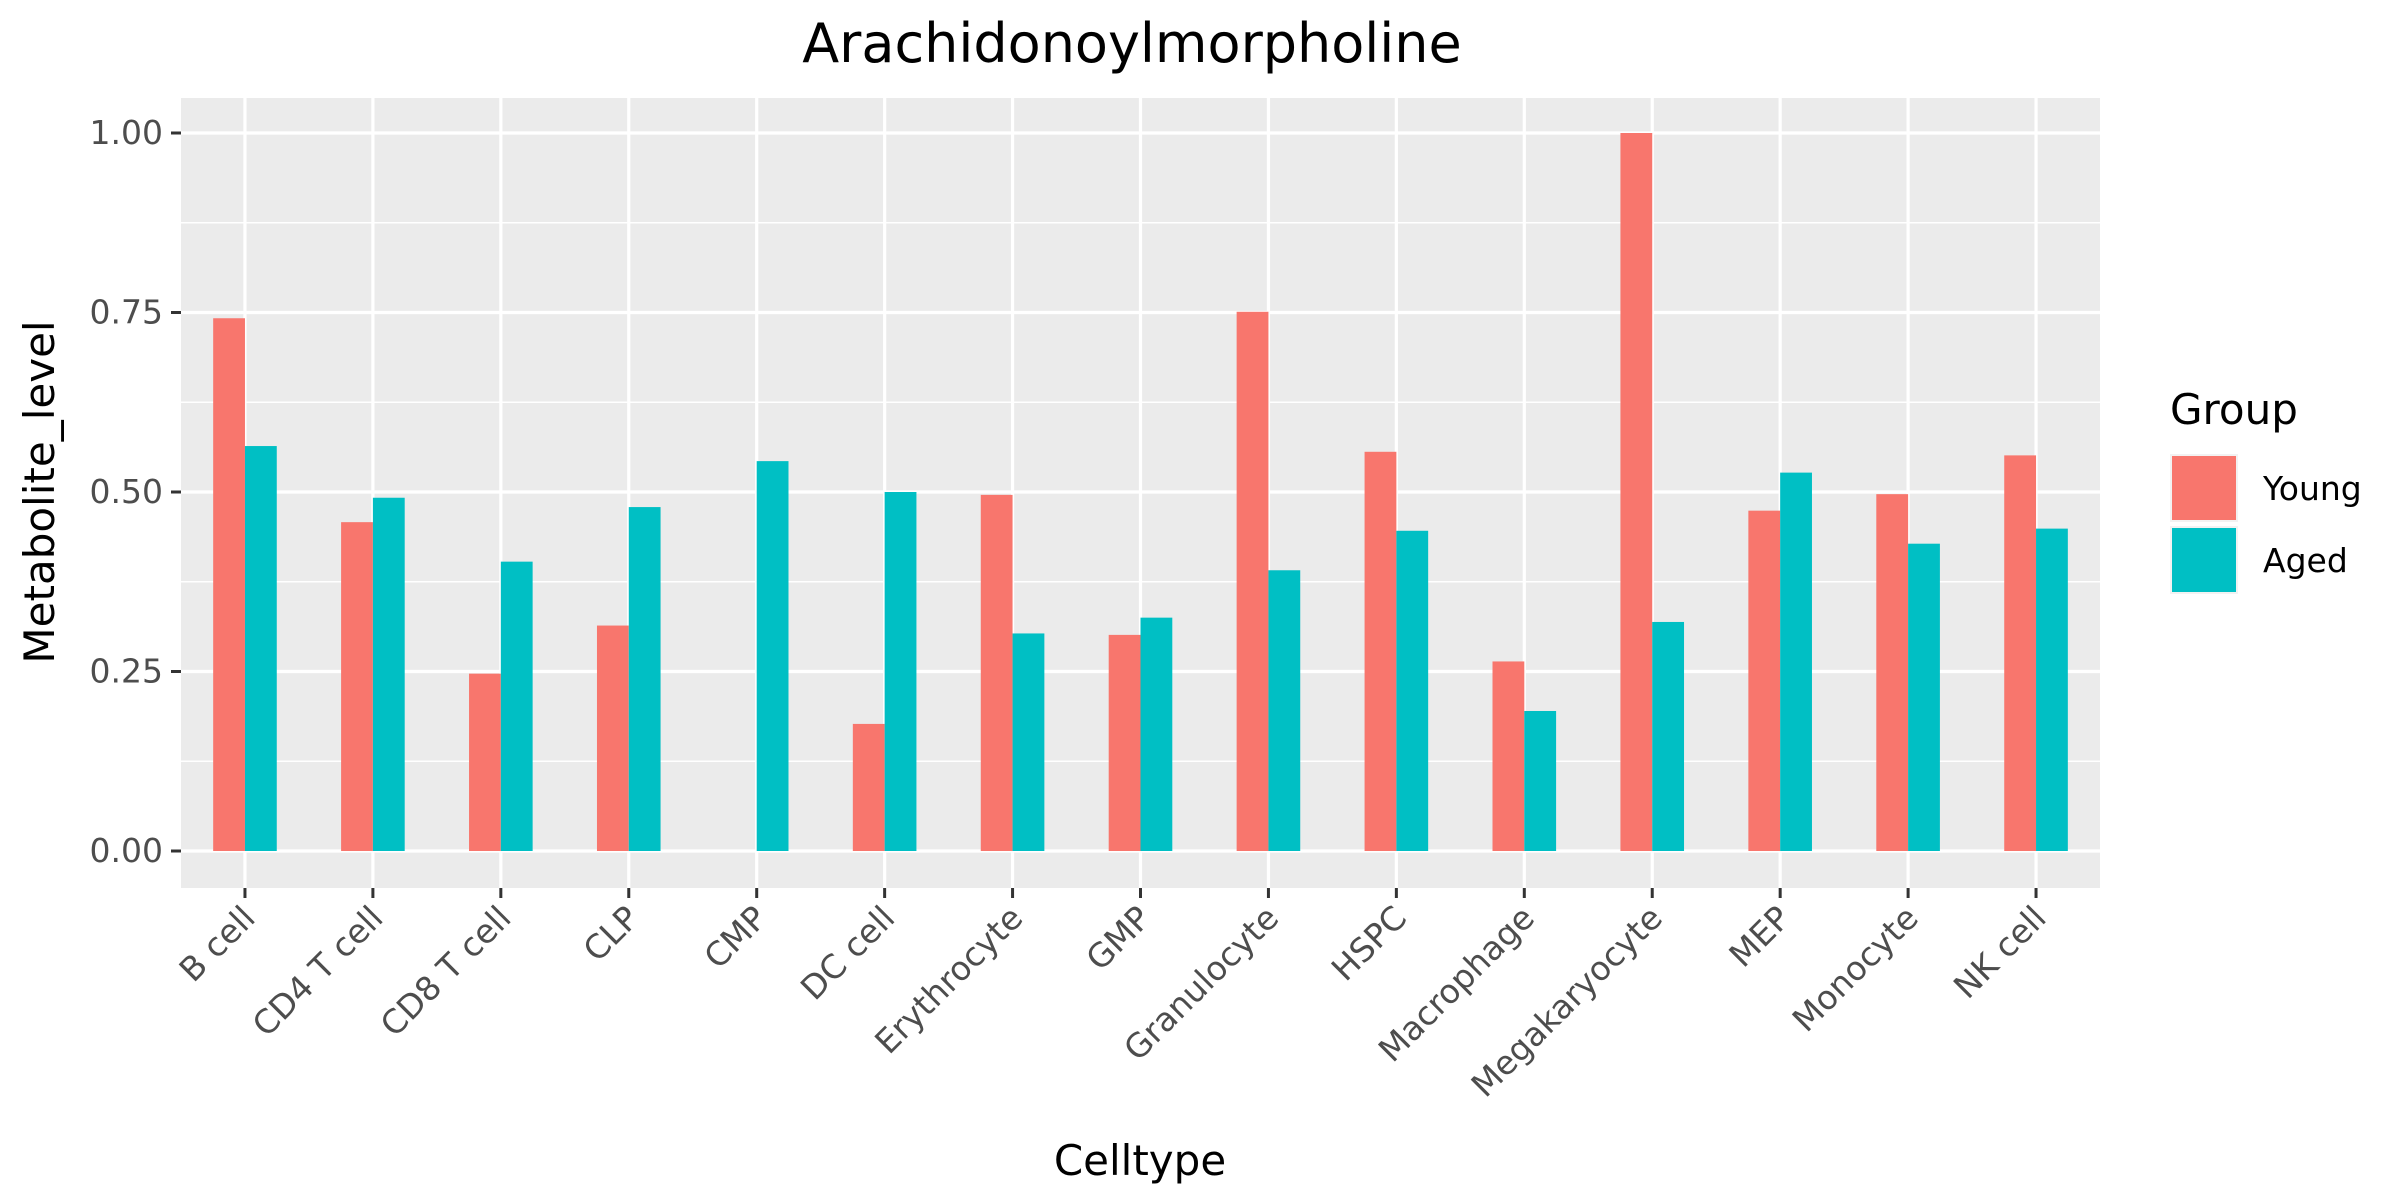 This screenshot has height=1200, width=2400. Describe the element at coordinates (1369, 943) in the screenshot. I see `x-tick-label: HSPC` at that location.